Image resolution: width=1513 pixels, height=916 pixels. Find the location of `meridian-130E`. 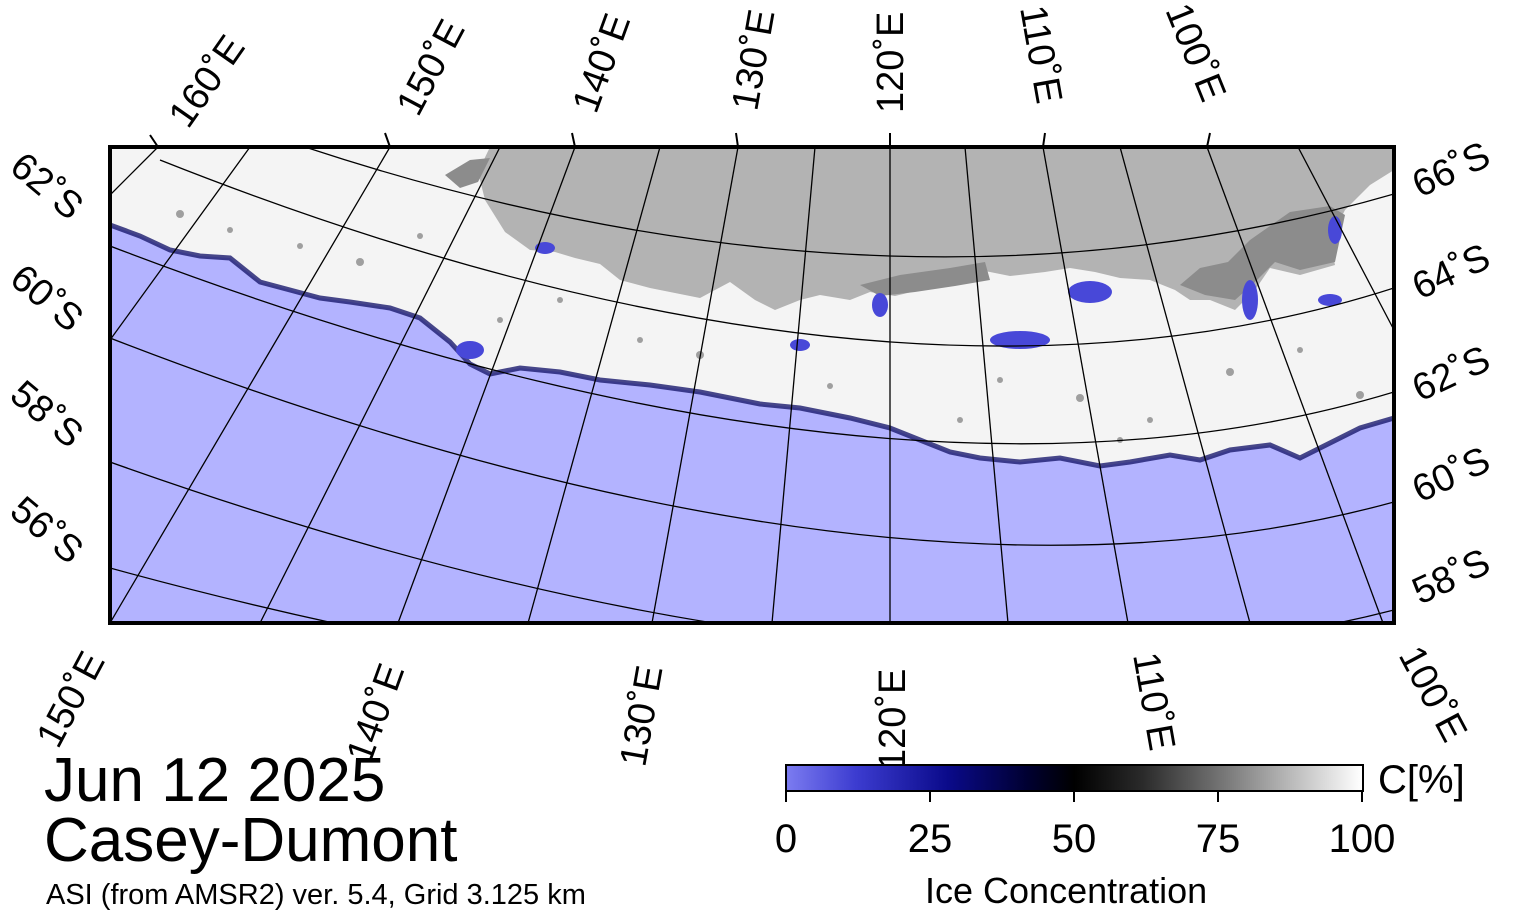

meridian-130E is located at coordinates (695, 385).